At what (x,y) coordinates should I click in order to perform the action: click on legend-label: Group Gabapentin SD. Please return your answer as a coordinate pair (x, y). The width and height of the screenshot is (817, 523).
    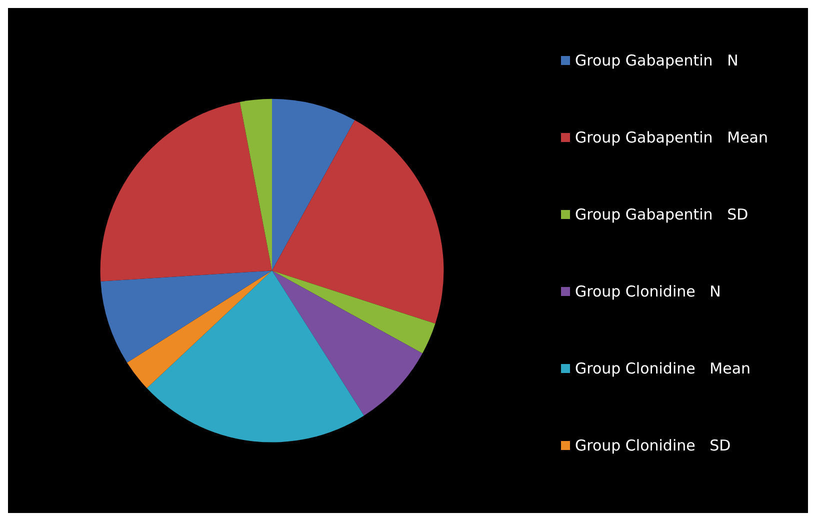
    Looking at the image, I should click on (661, 215).